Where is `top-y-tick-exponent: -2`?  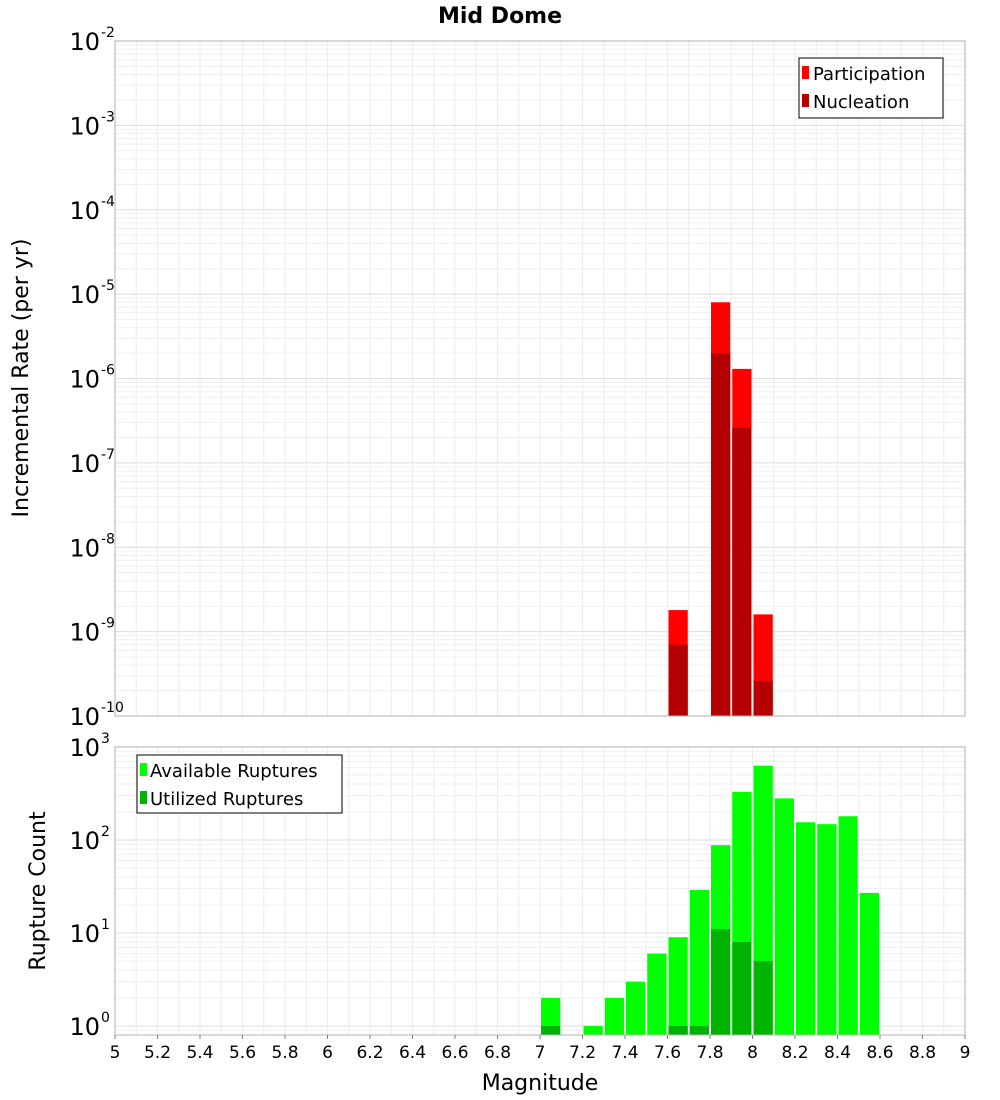
top-y-tick-exponent: -2 is located at coordinates (108, 33).